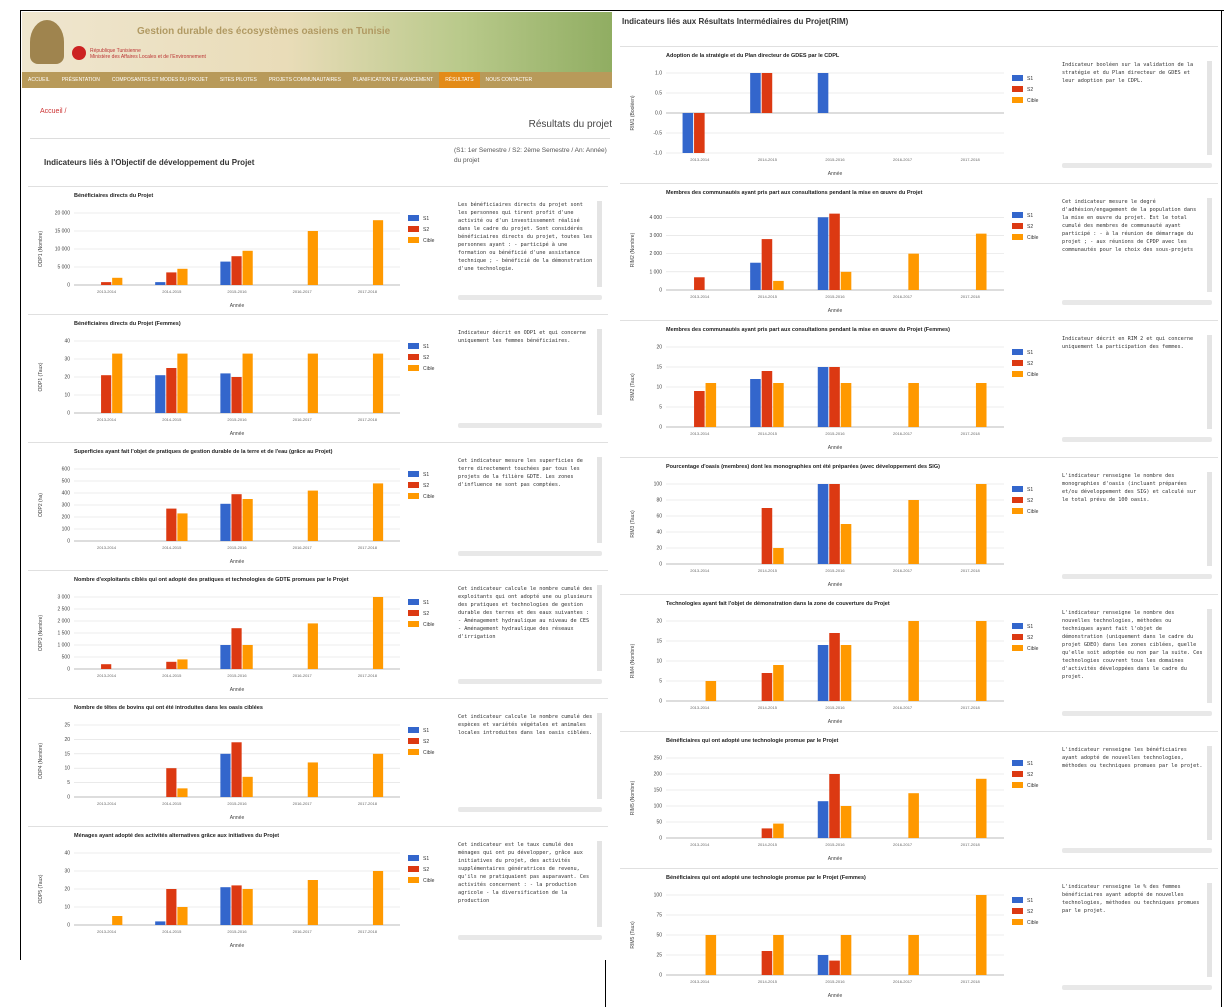 This screenshot has height=1007, width=1224. Describe the element at coordinates (80, 80) in the screenshot. I see `nav-item: PRÉSENTATION` at that location.